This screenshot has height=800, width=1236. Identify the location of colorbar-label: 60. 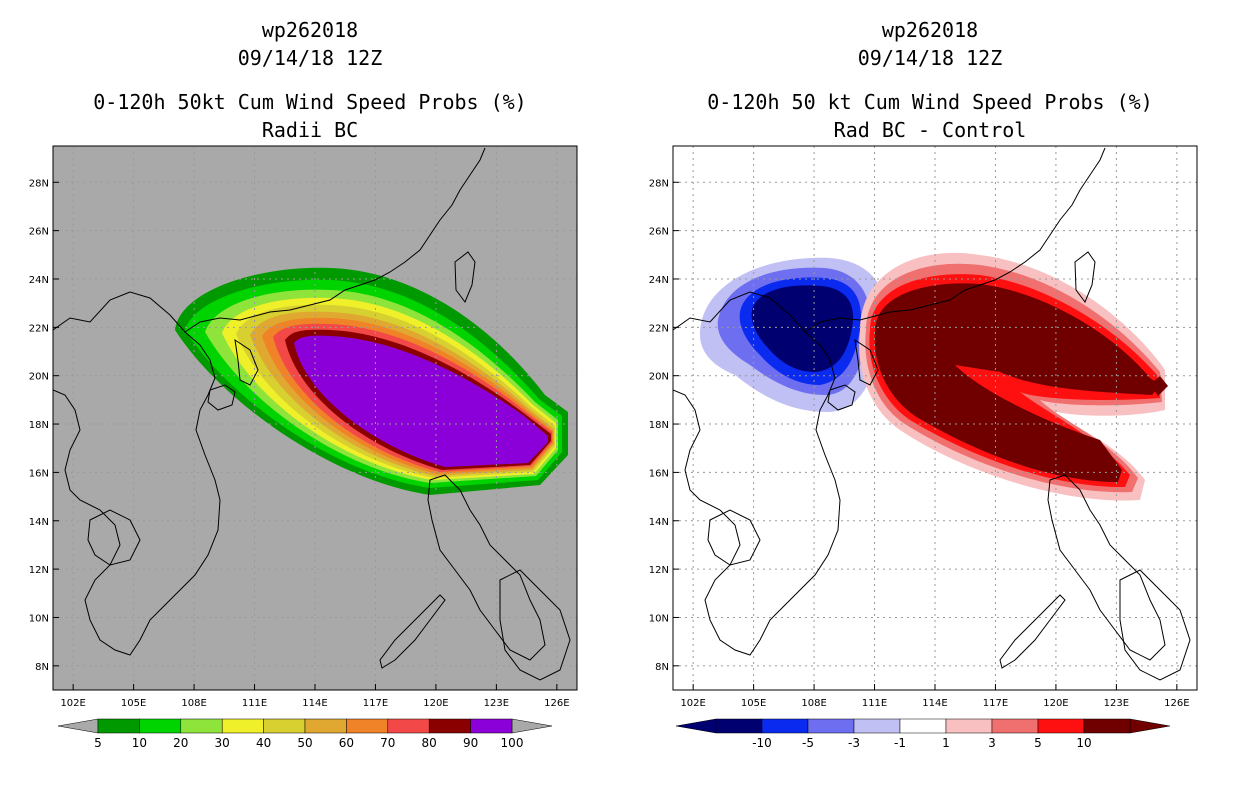
(346, 743).